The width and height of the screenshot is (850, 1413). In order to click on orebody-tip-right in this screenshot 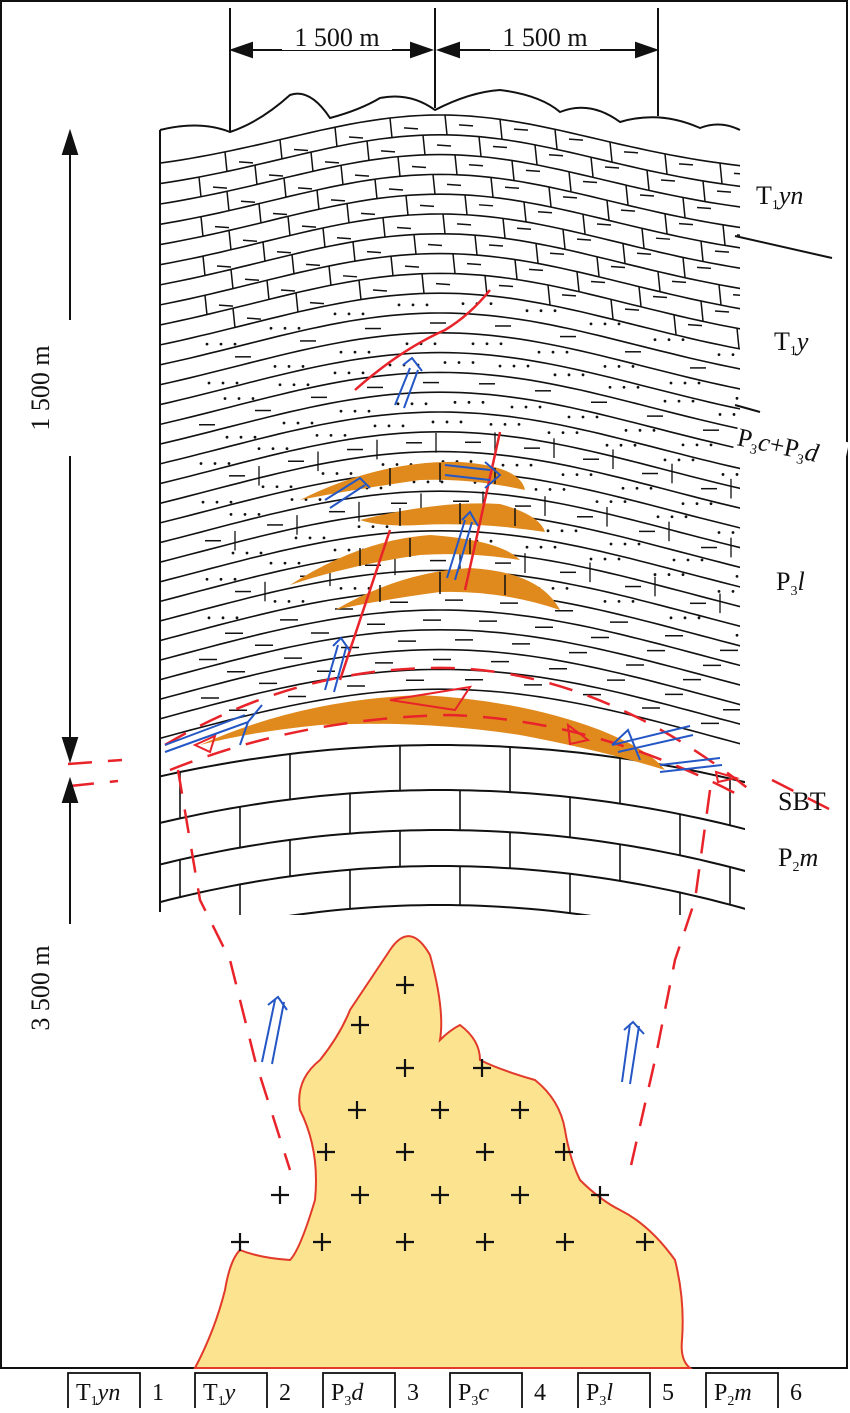, I will do `click(727, 777)`.